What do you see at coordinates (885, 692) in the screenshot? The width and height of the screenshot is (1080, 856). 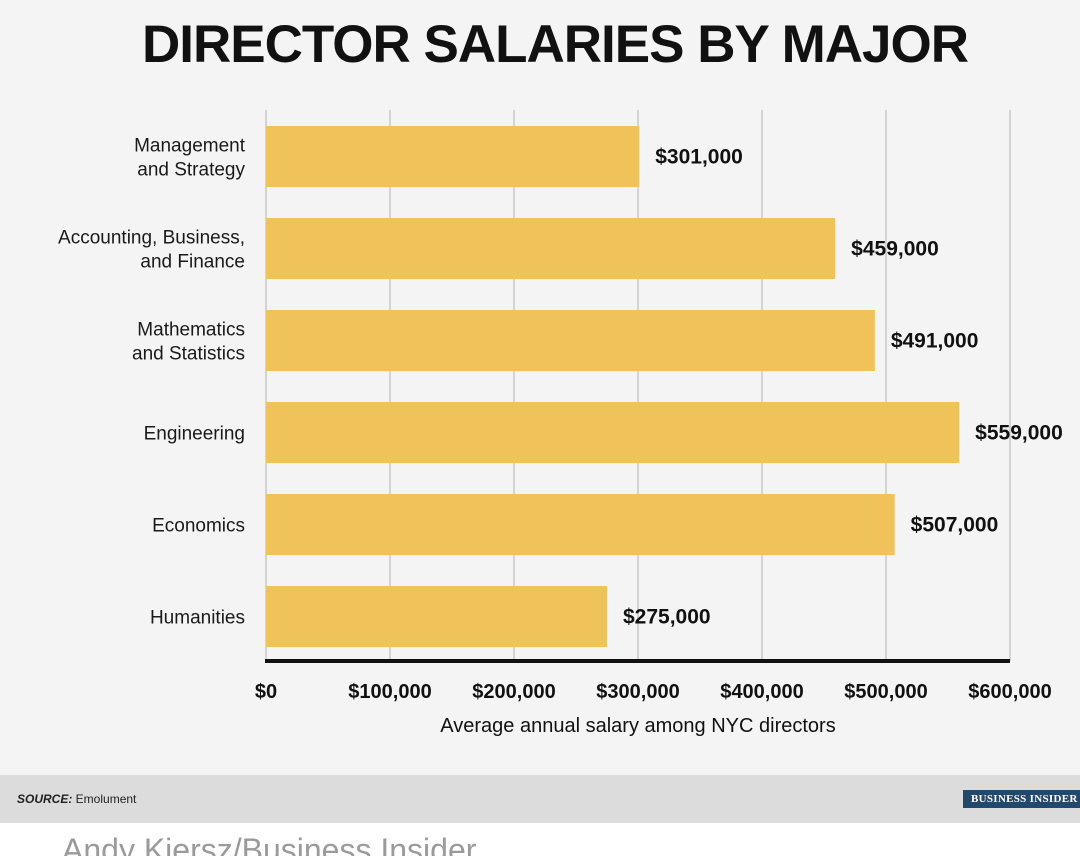 I see `x-tick-label: $500,000` at bounding box center [885, 692].